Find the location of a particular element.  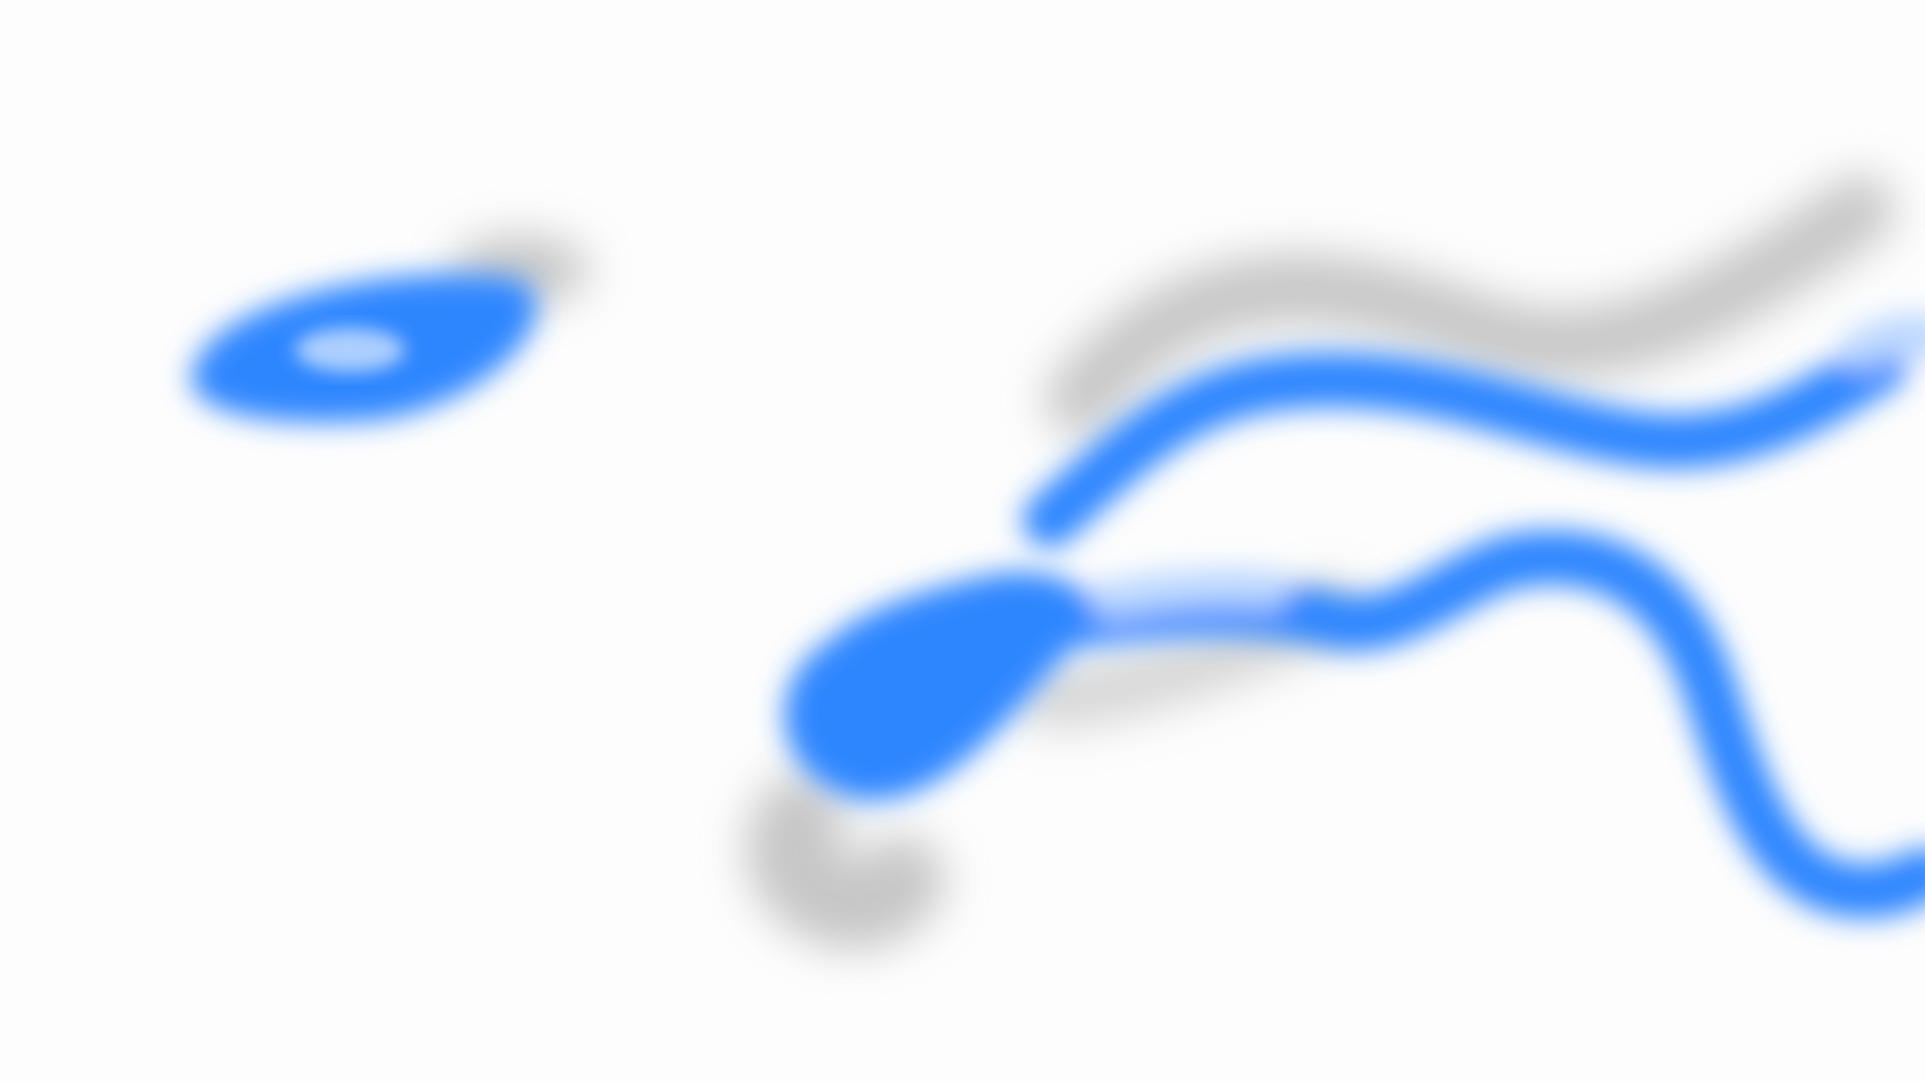

upper-wave-shadow is located at coordinates (1470, 305).